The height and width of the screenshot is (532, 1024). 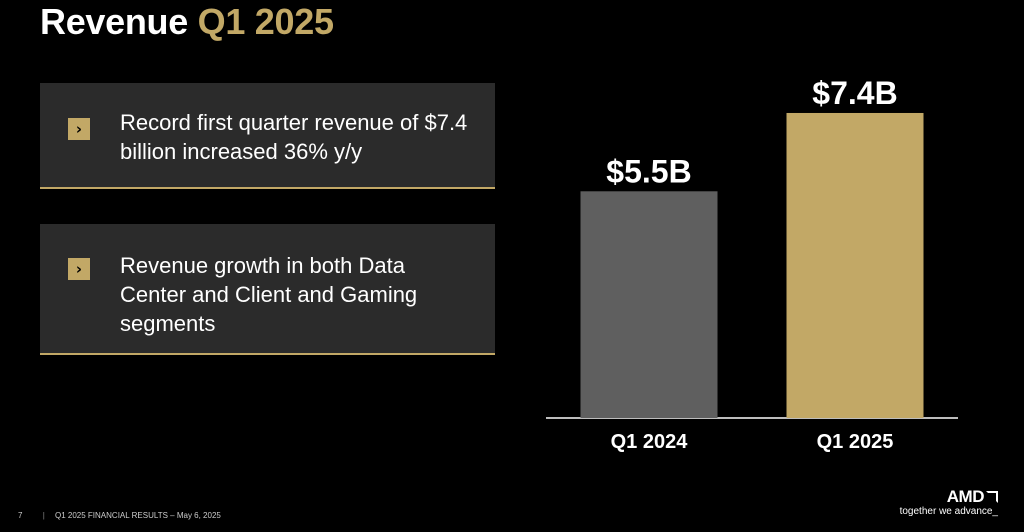 I want to click on x-tick-label: Q1 2024, so click(x=650, y=442).